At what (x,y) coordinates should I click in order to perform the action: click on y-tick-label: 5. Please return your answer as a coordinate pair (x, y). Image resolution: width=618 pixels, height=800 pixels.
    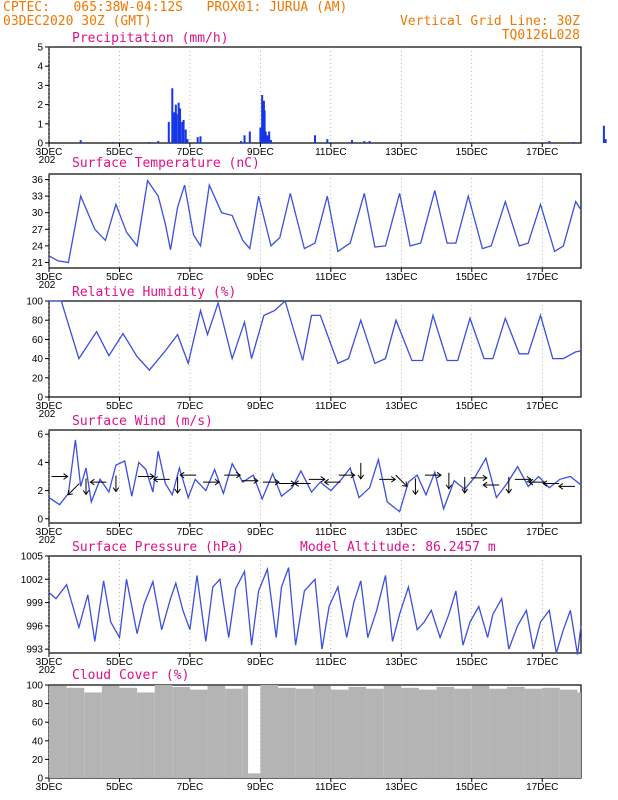
    Looking at the image, I should click on (40, 48).